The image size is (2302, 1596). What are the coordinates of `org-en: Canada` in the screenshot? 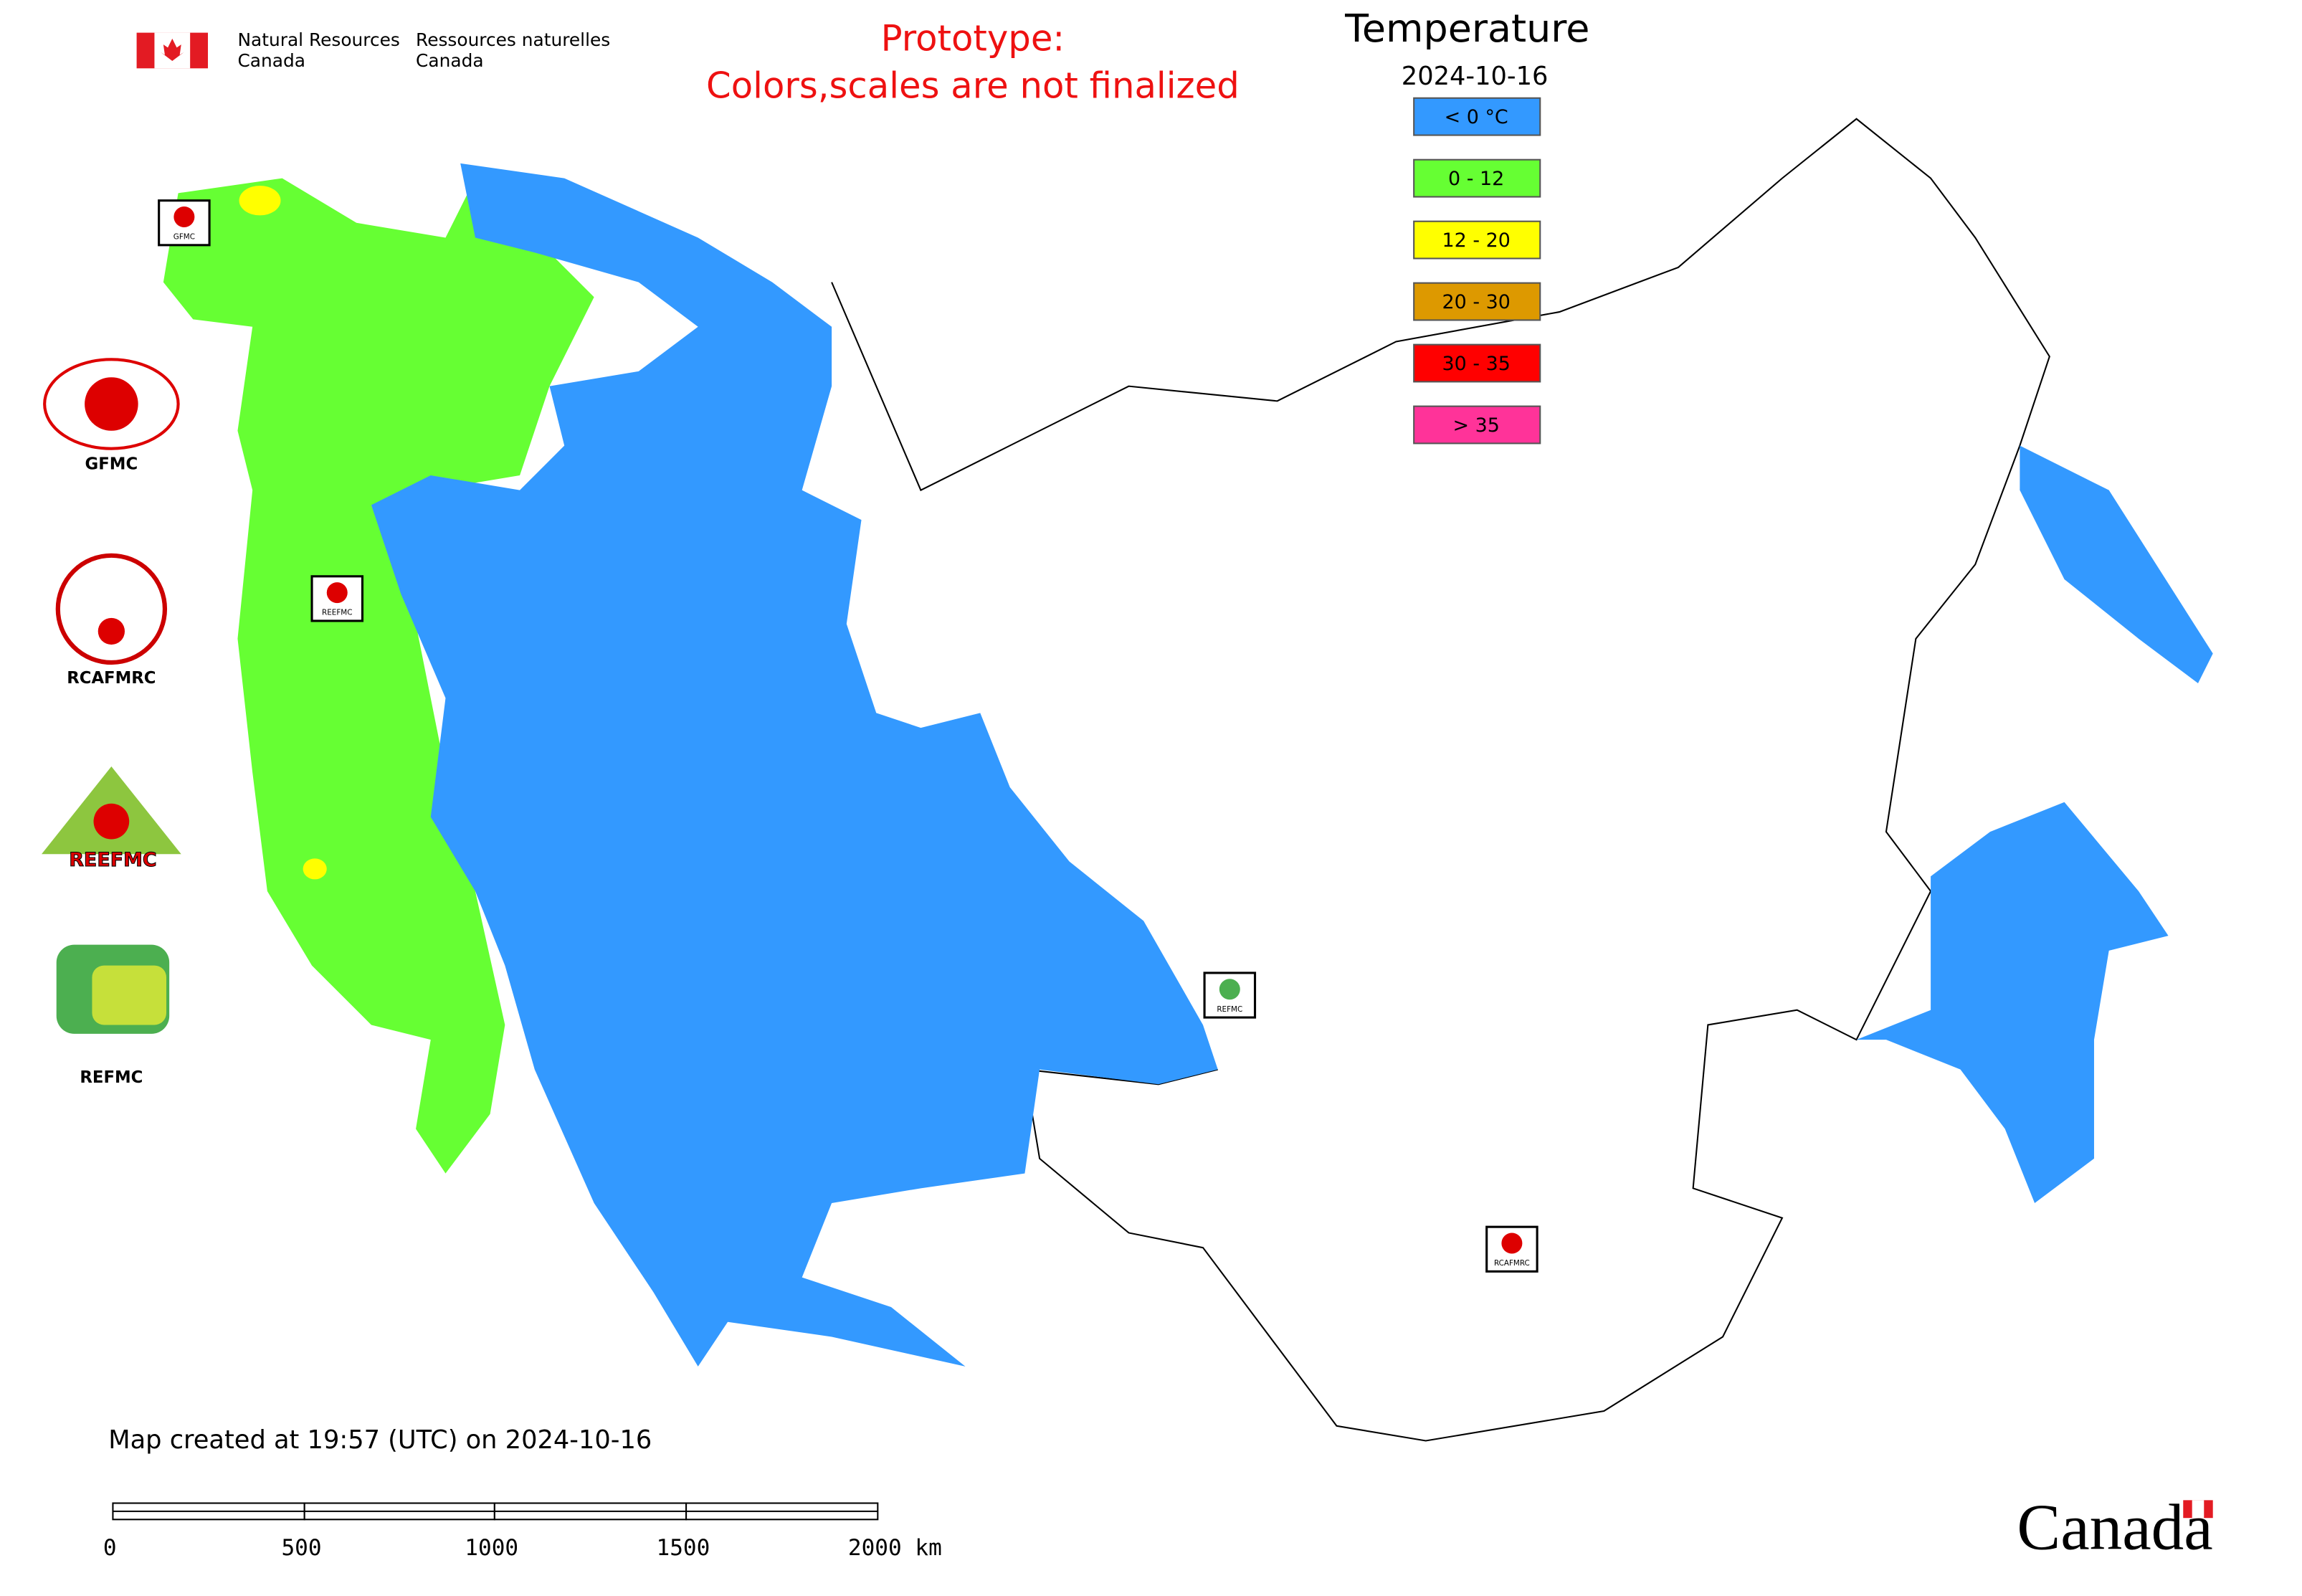 It's located at (271, 60).